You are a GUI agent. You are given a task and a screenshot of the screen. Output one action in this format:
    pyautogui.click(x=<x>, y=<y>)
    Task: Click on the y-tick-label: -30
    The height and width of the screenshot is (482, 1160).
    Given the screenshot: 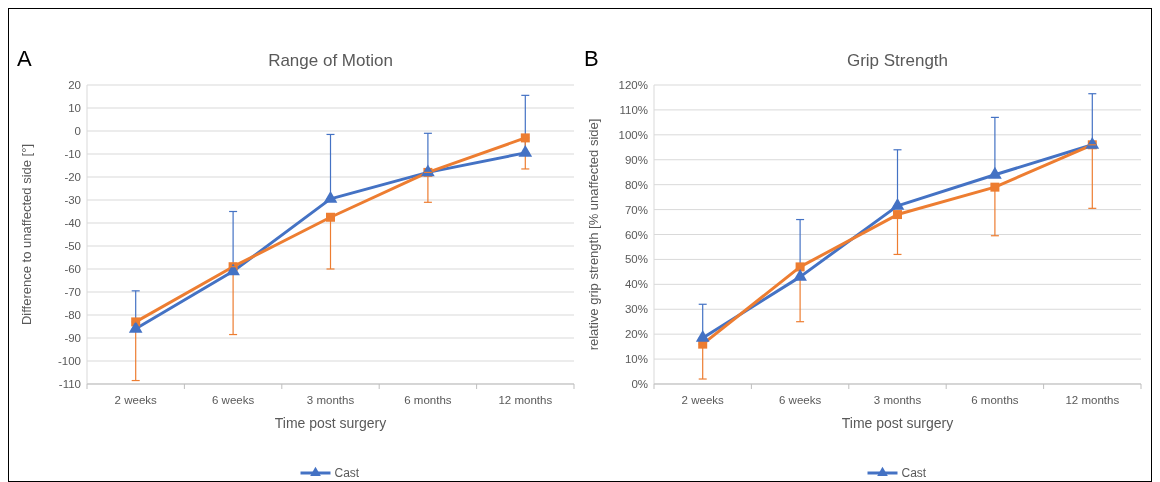 What is the action you would take?
    pyautogui.click(x=72, y=200)
    